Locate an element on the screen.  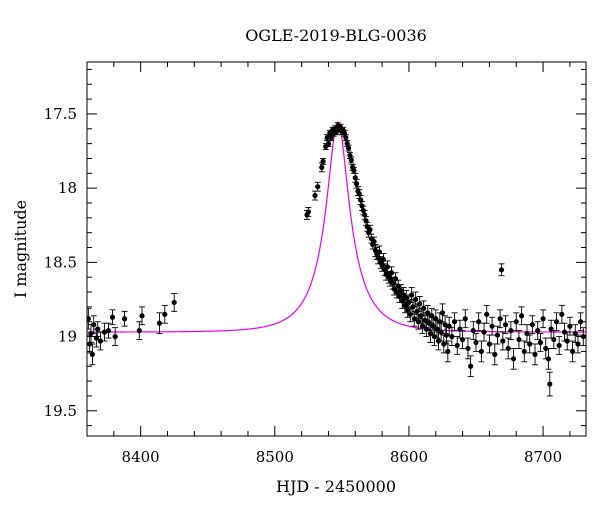
y-tick-label: 18.5 is located at coordinates (60, 262).